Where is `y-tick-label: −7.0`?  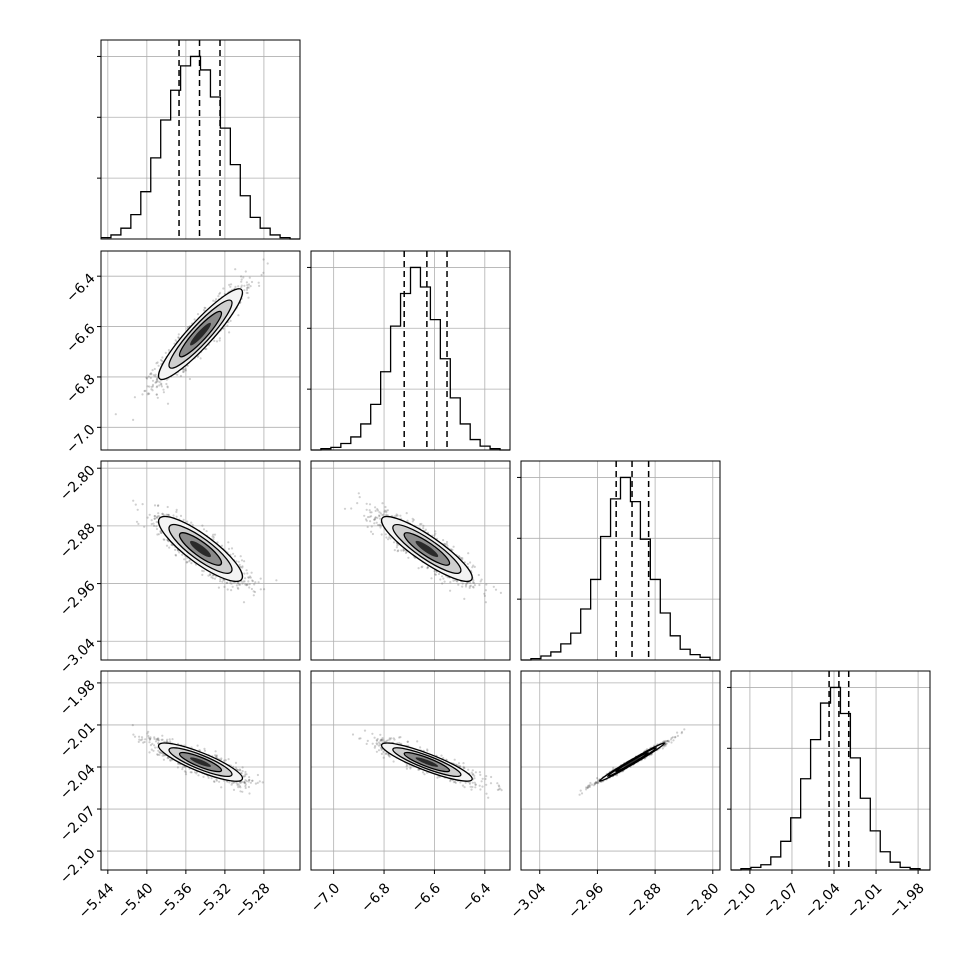
y-tick-label: −7.0 is located at coordinates (80, 439).